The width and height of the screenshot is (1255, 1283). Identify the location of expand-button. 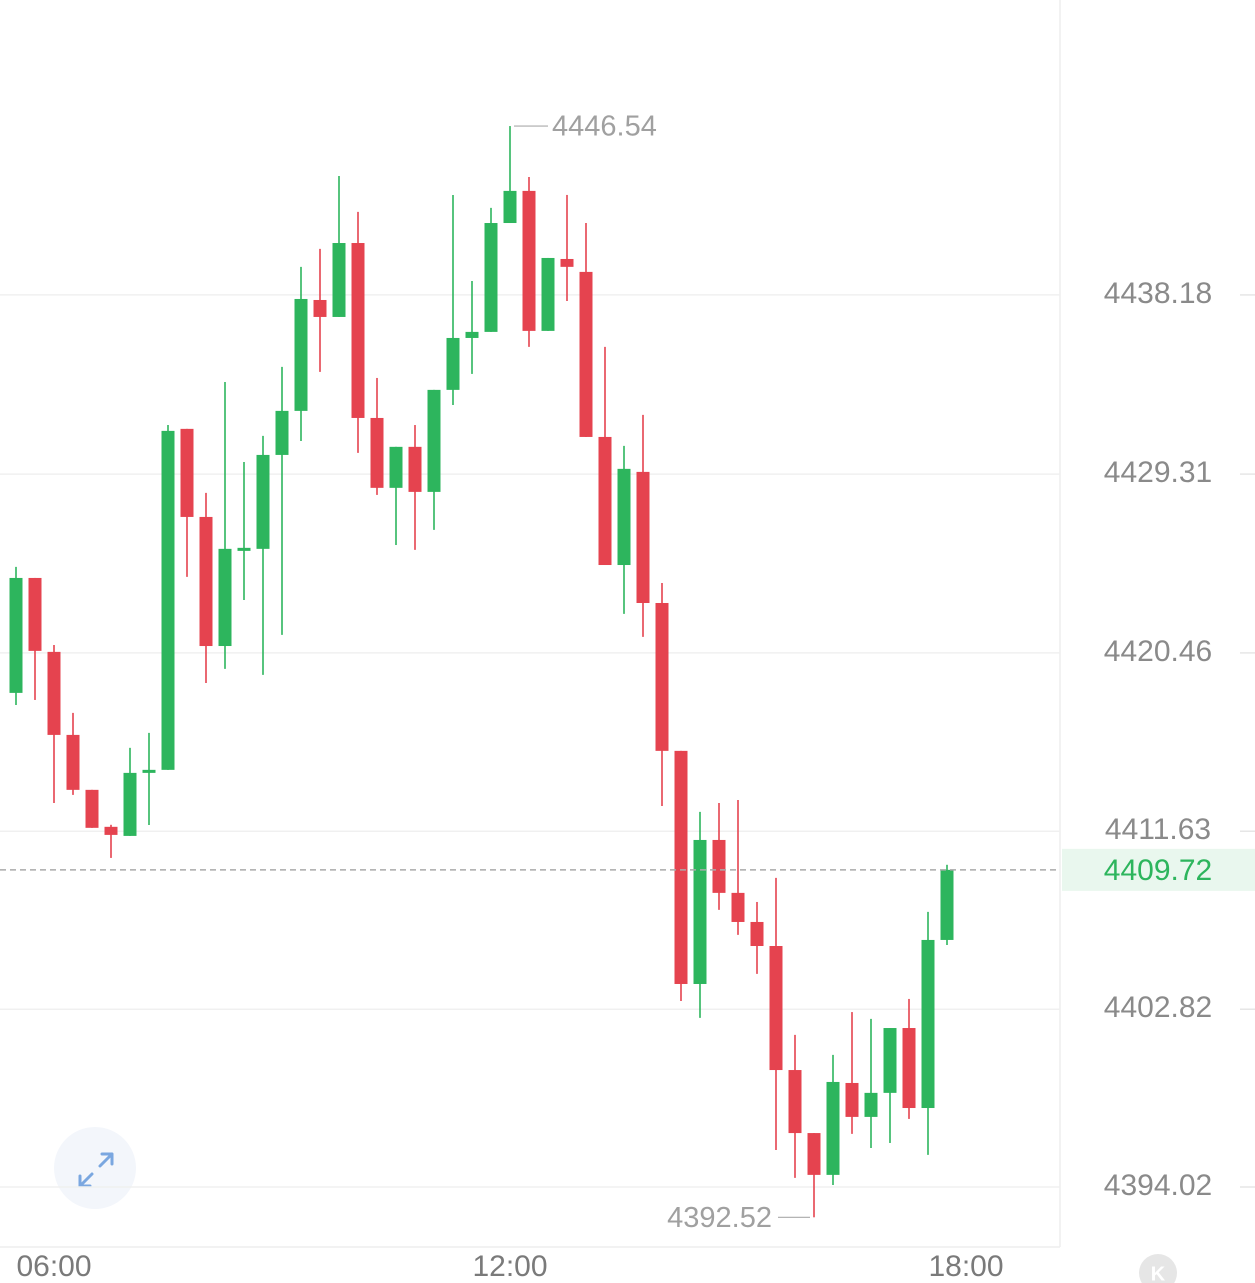
(95, 1168).